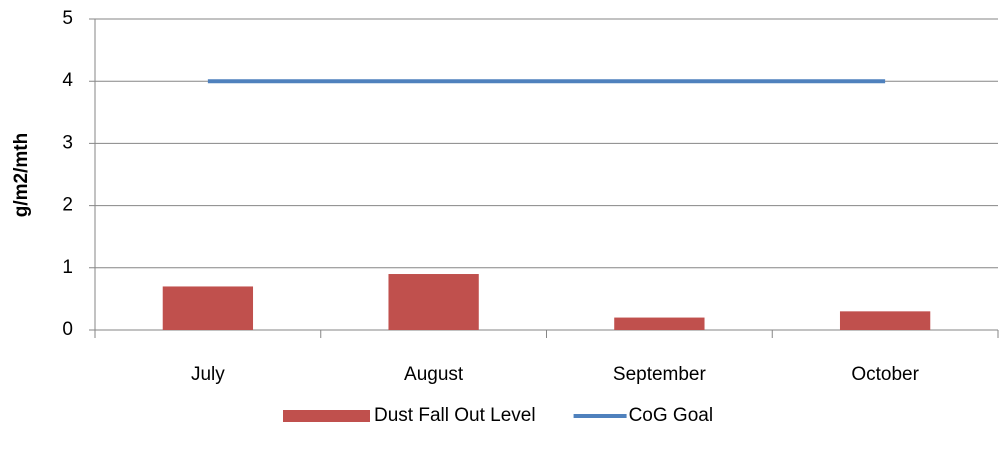 The image size is (1000, 457). What do you see at coordinates (67, 205) in the screenshot?
I see `y-tick-label: 2` at bounding box center [67, 205].